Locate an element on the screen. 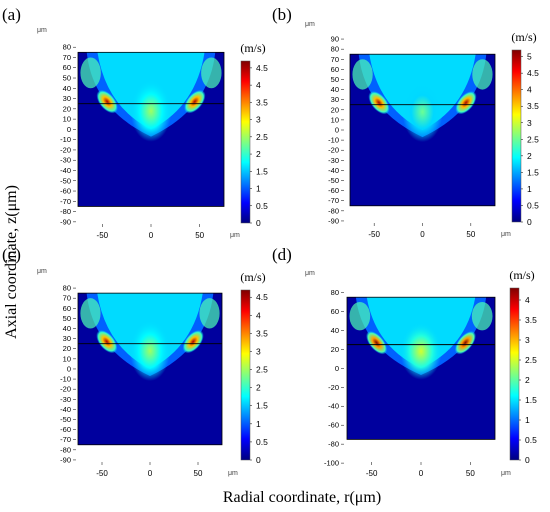 The height and width of the screenshot is (512, 550). y-tick-label: 10 is located at coordinates (335, 119).